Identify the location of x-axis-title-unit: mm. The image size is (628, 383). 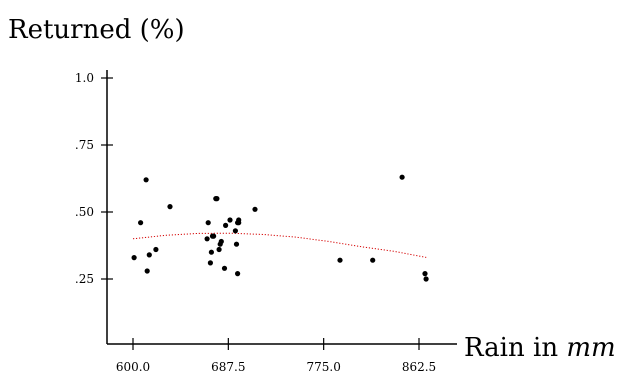
(590, 348).